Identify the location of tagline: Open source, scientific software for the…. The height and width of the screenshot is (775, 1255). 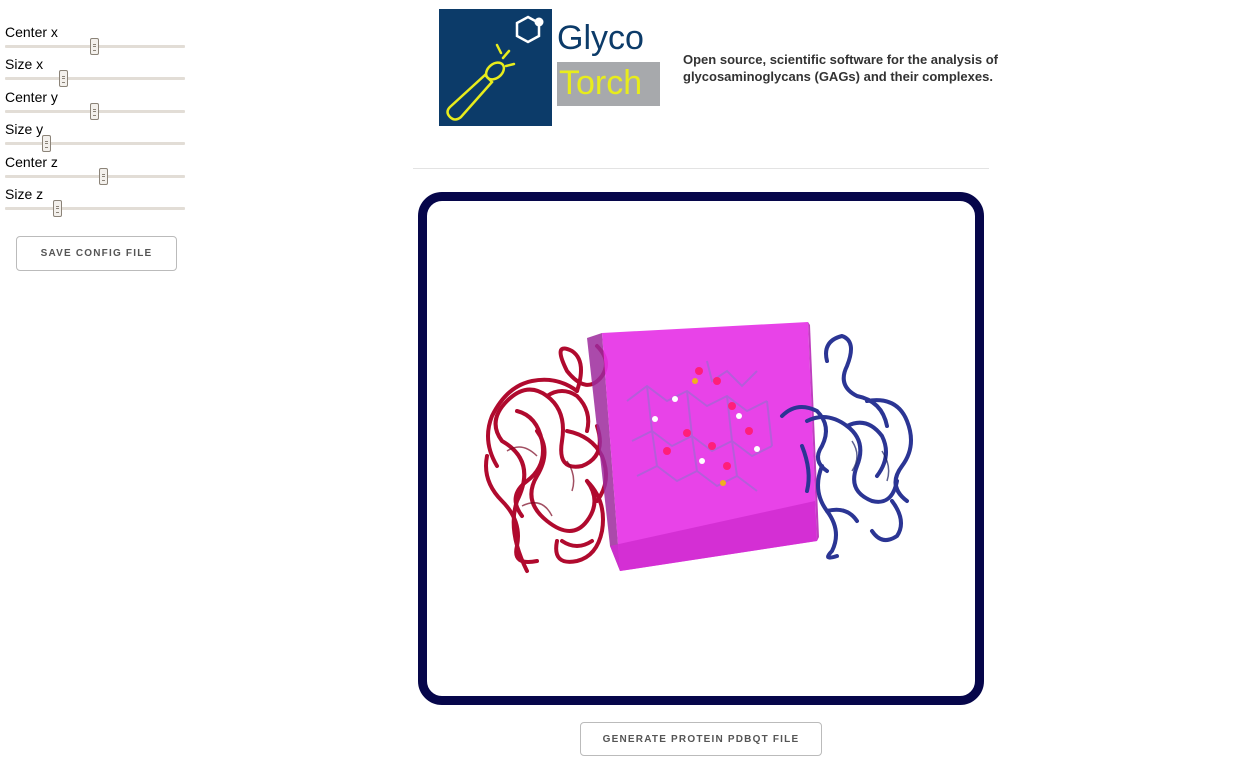
(840, 68).